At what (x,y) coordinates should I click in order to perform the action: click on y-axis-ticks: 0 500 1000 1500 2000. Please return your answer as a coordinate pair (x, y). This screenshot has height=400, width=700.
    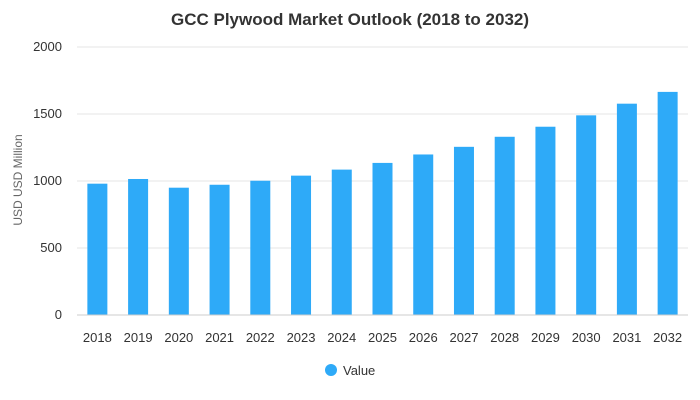
    Looking at the image, I should click on (47, 180).